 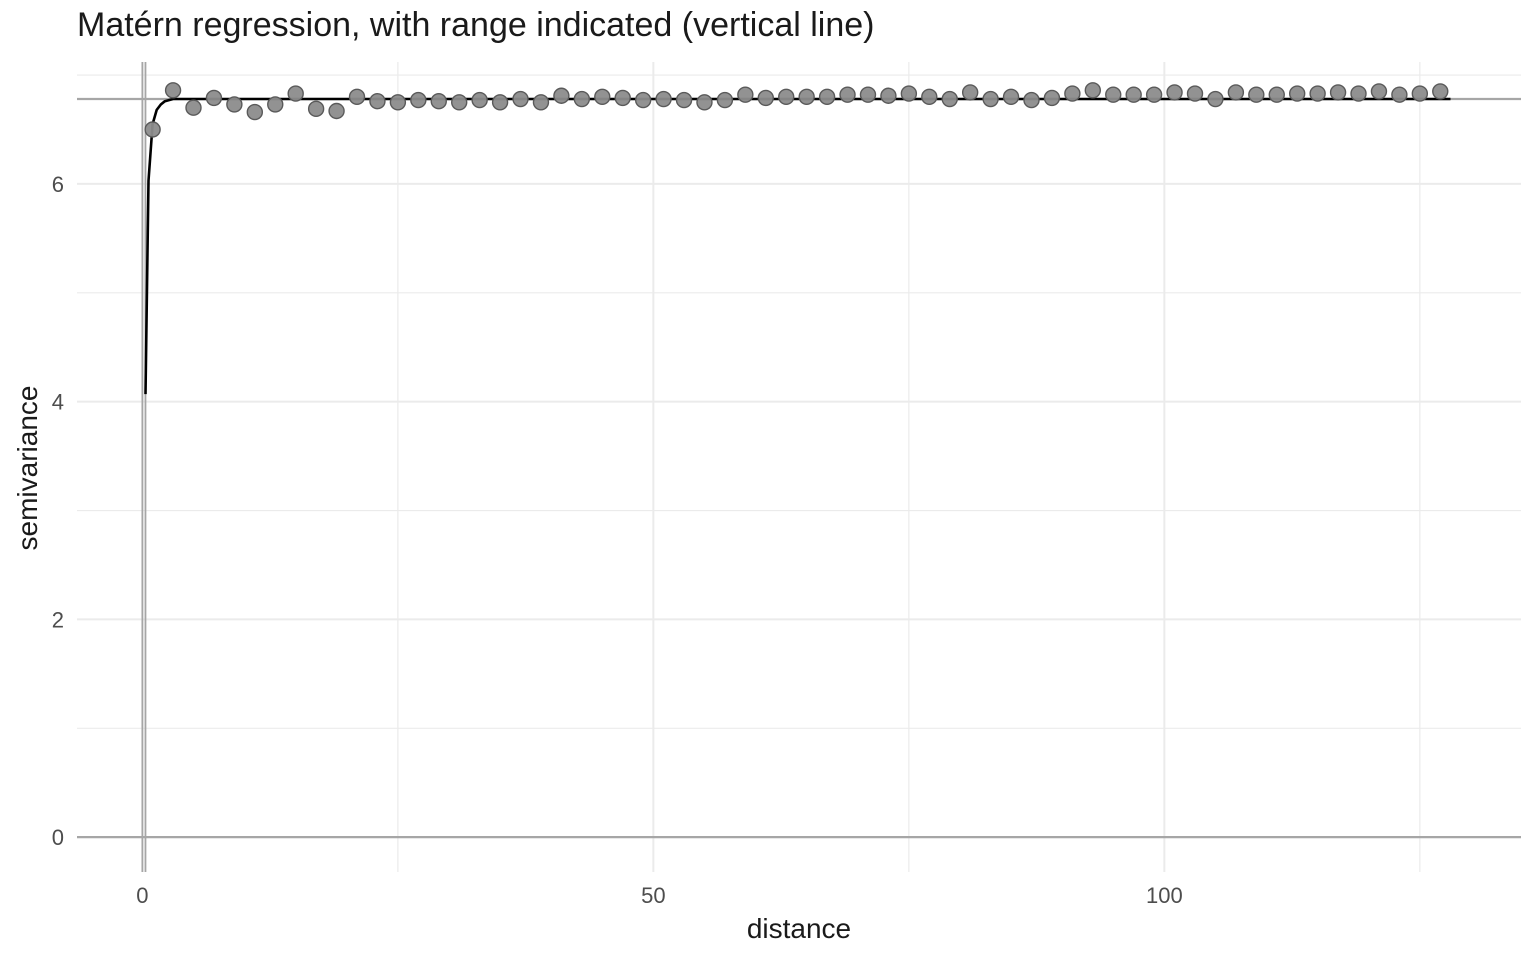 I want to click on x-axis-title: distance, so click(x=799, y=928).